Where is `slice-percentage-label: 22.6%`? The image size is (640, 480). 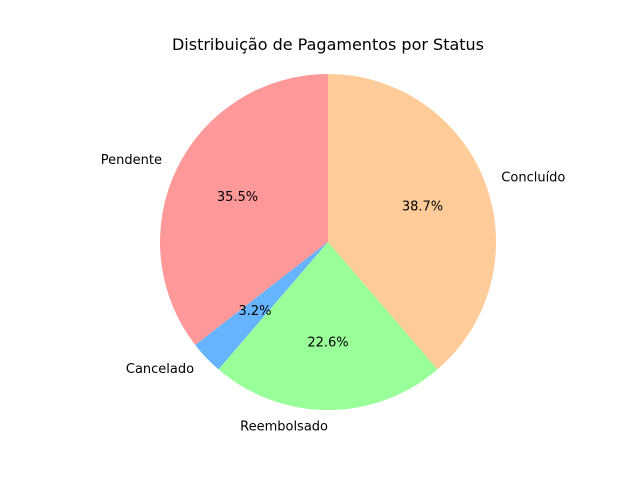
slice-percentage-label: 22.6% is located at coordinates (327, 342).